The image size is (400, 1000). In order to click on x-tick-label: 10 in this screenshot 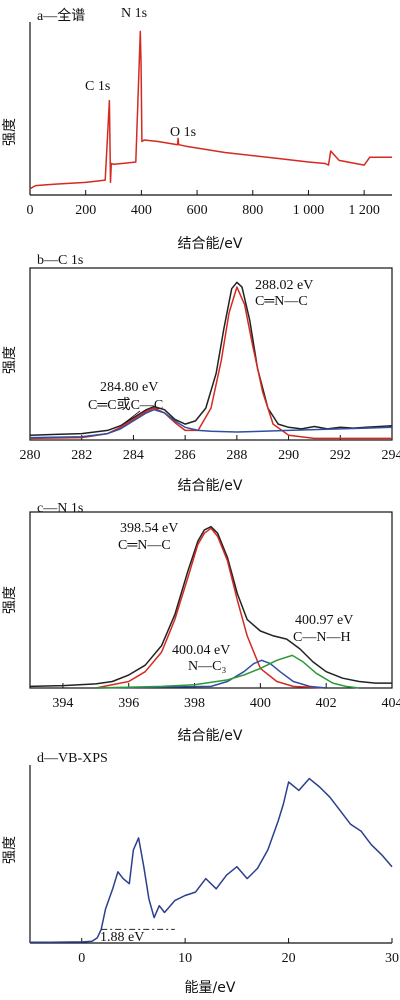, I will do `click(185, 958)`.